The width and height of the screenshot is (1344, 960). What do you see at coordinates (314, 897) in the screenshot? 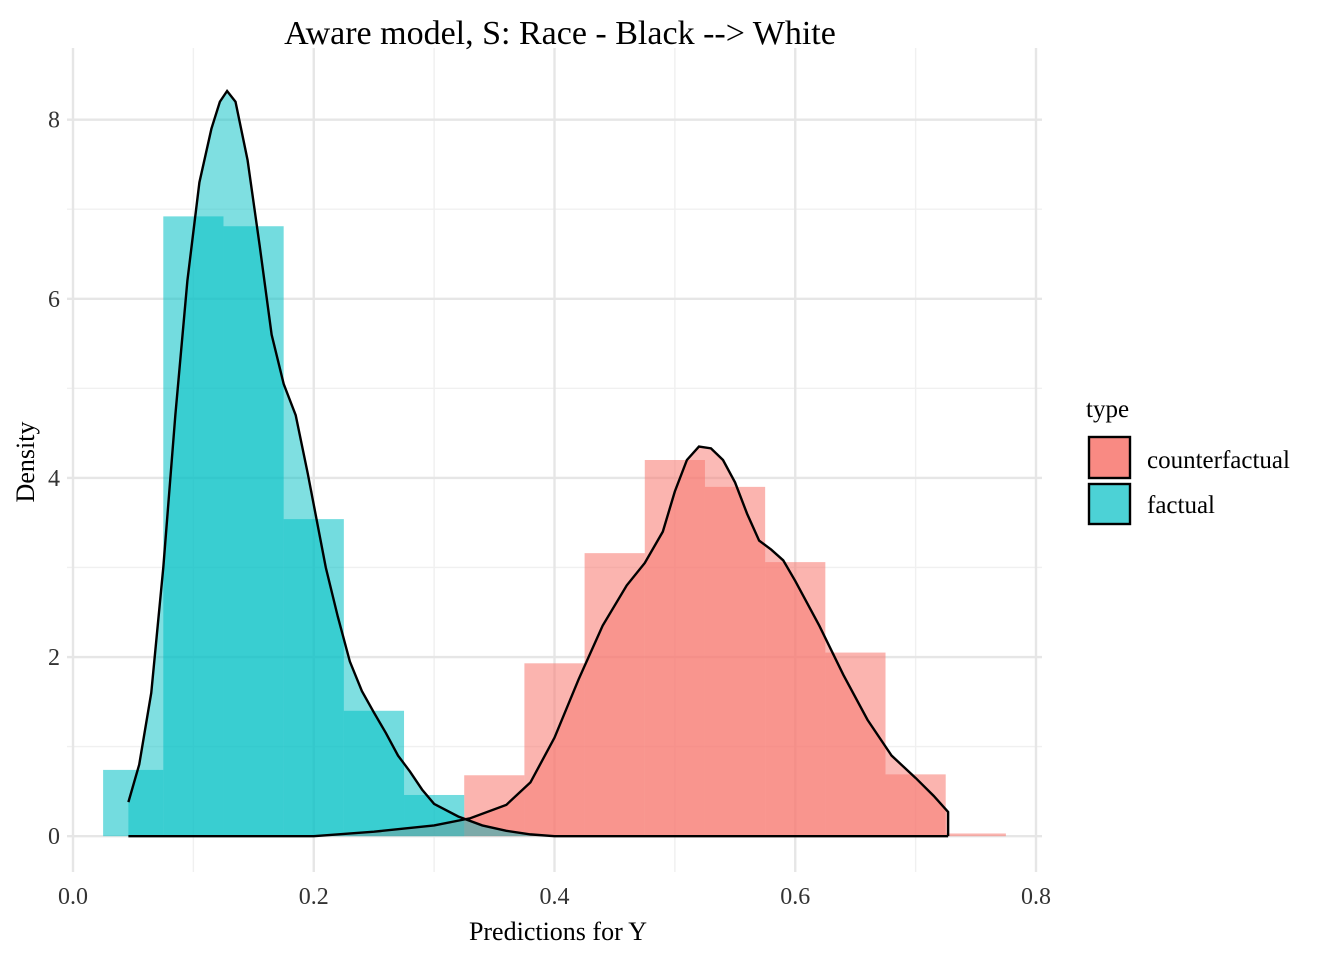
I see `x-tick-label: 0.2` at bounding box center [314, 897].